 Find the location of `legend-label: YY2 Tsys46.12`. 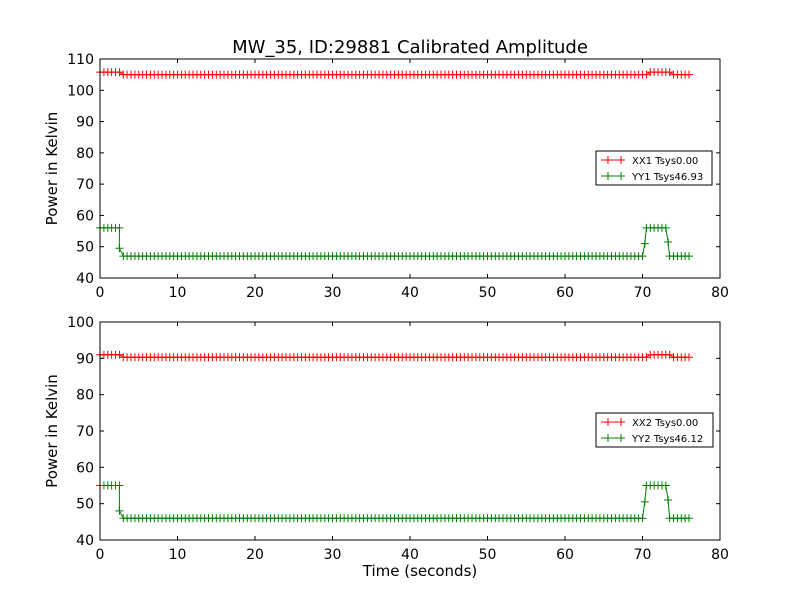

legend-label: YY2 Tsys46.12 is located at coordinates (667, 439).